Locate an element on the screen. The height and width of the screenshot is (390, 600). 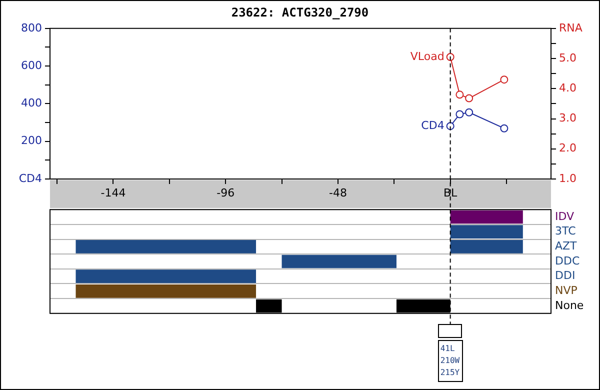
y-tick-label: 600 is located at coordinates (31, 65).